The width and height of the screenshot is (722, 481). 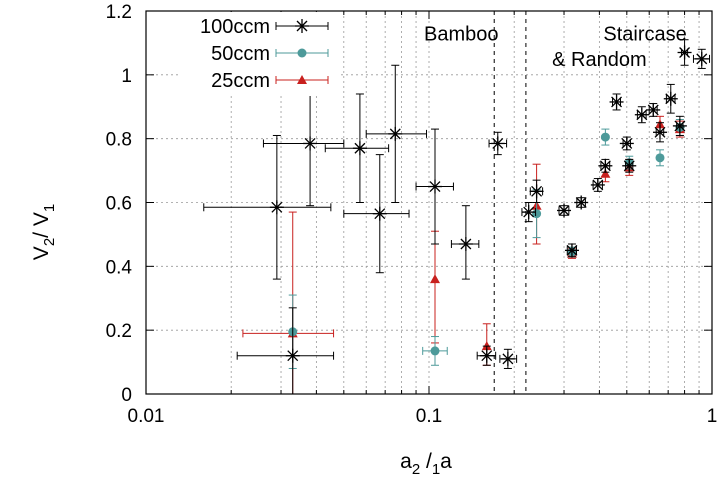 I want to click on y-axis-title: V2/ V1, so click(x=44, y=232).